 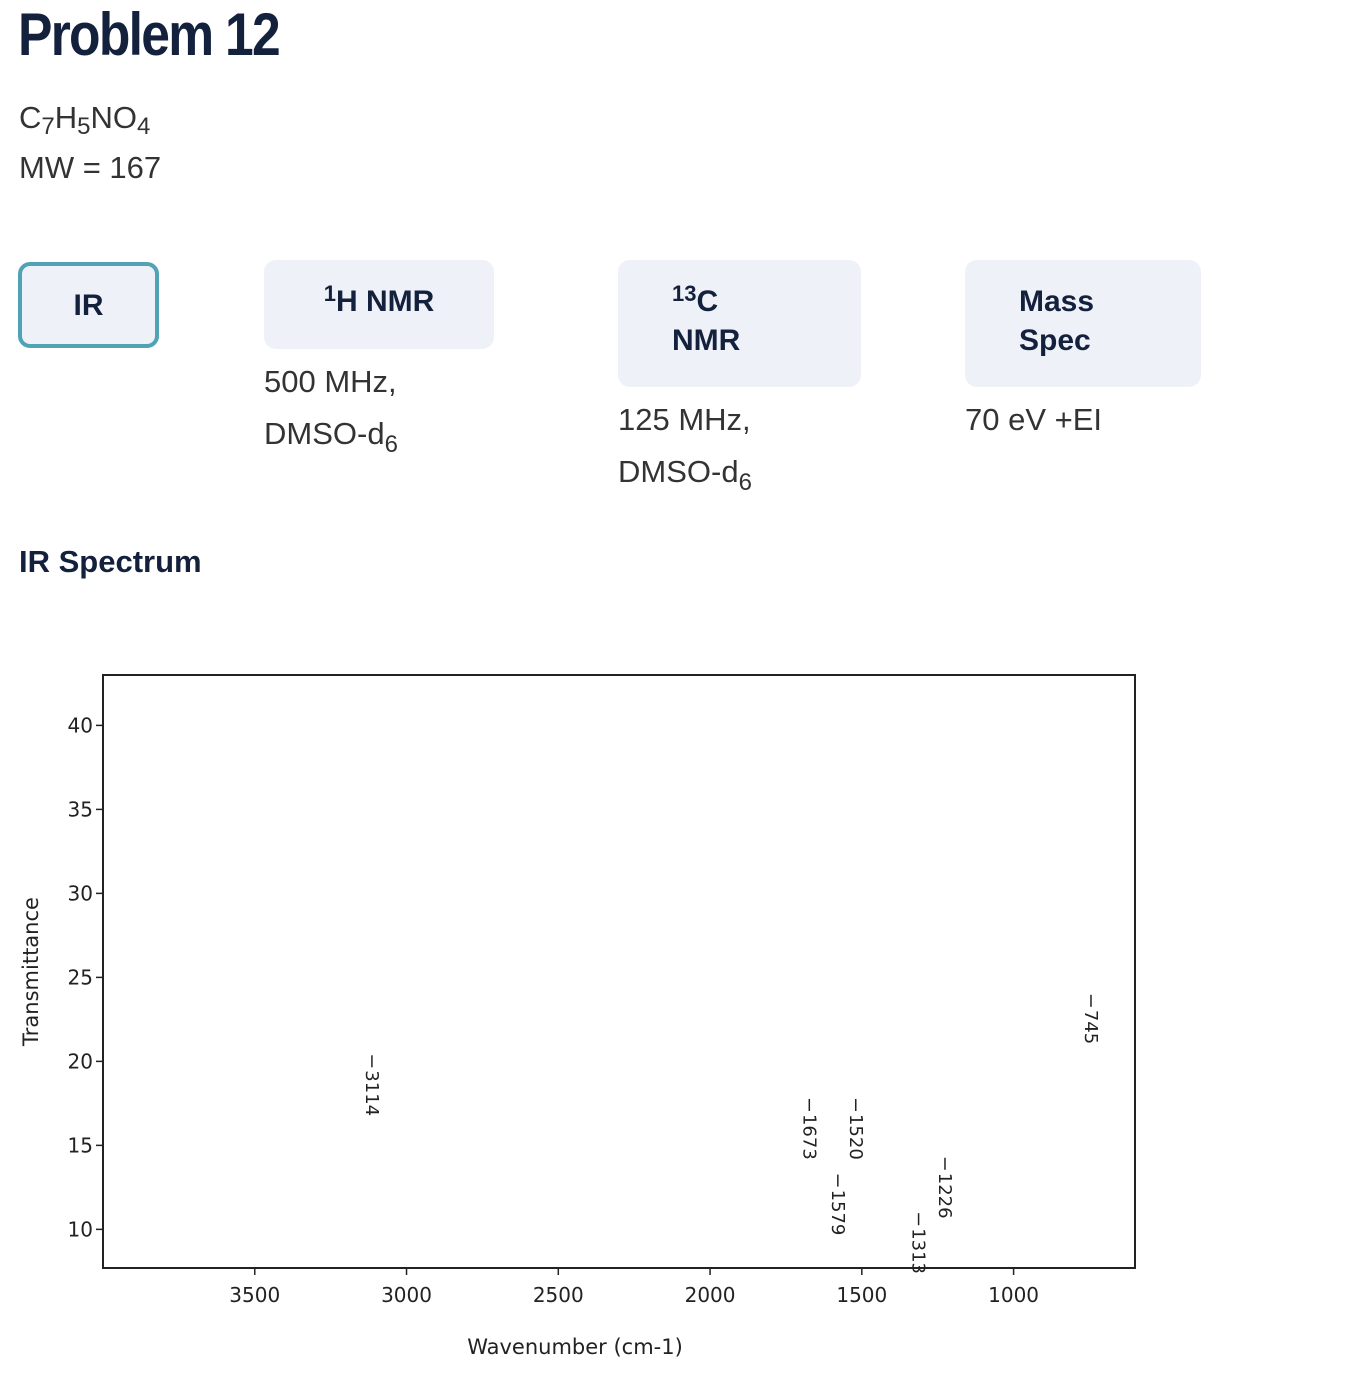 I want to click on section-title: IR Spectrum, so click(x=110, y=561).